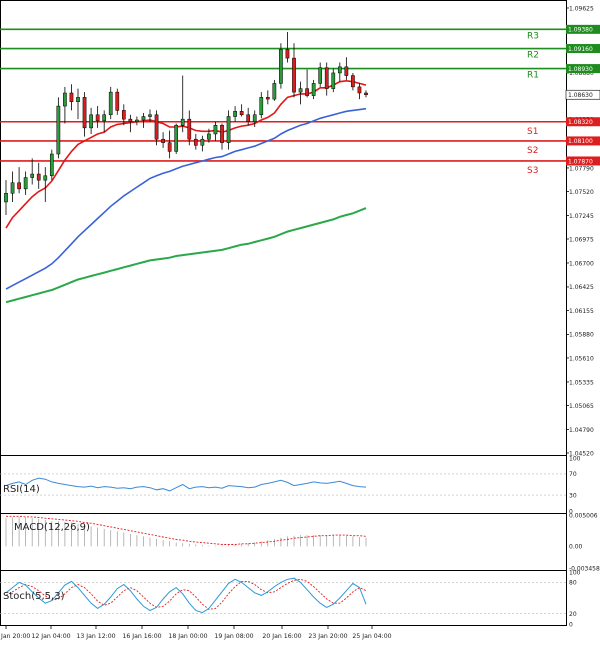 This screenshot has width=600, height=647. What do you see at coordinates (581, 8) in the screenshot?
I see `price-tick-label: 1.09625` at bounding box center [581, 8].